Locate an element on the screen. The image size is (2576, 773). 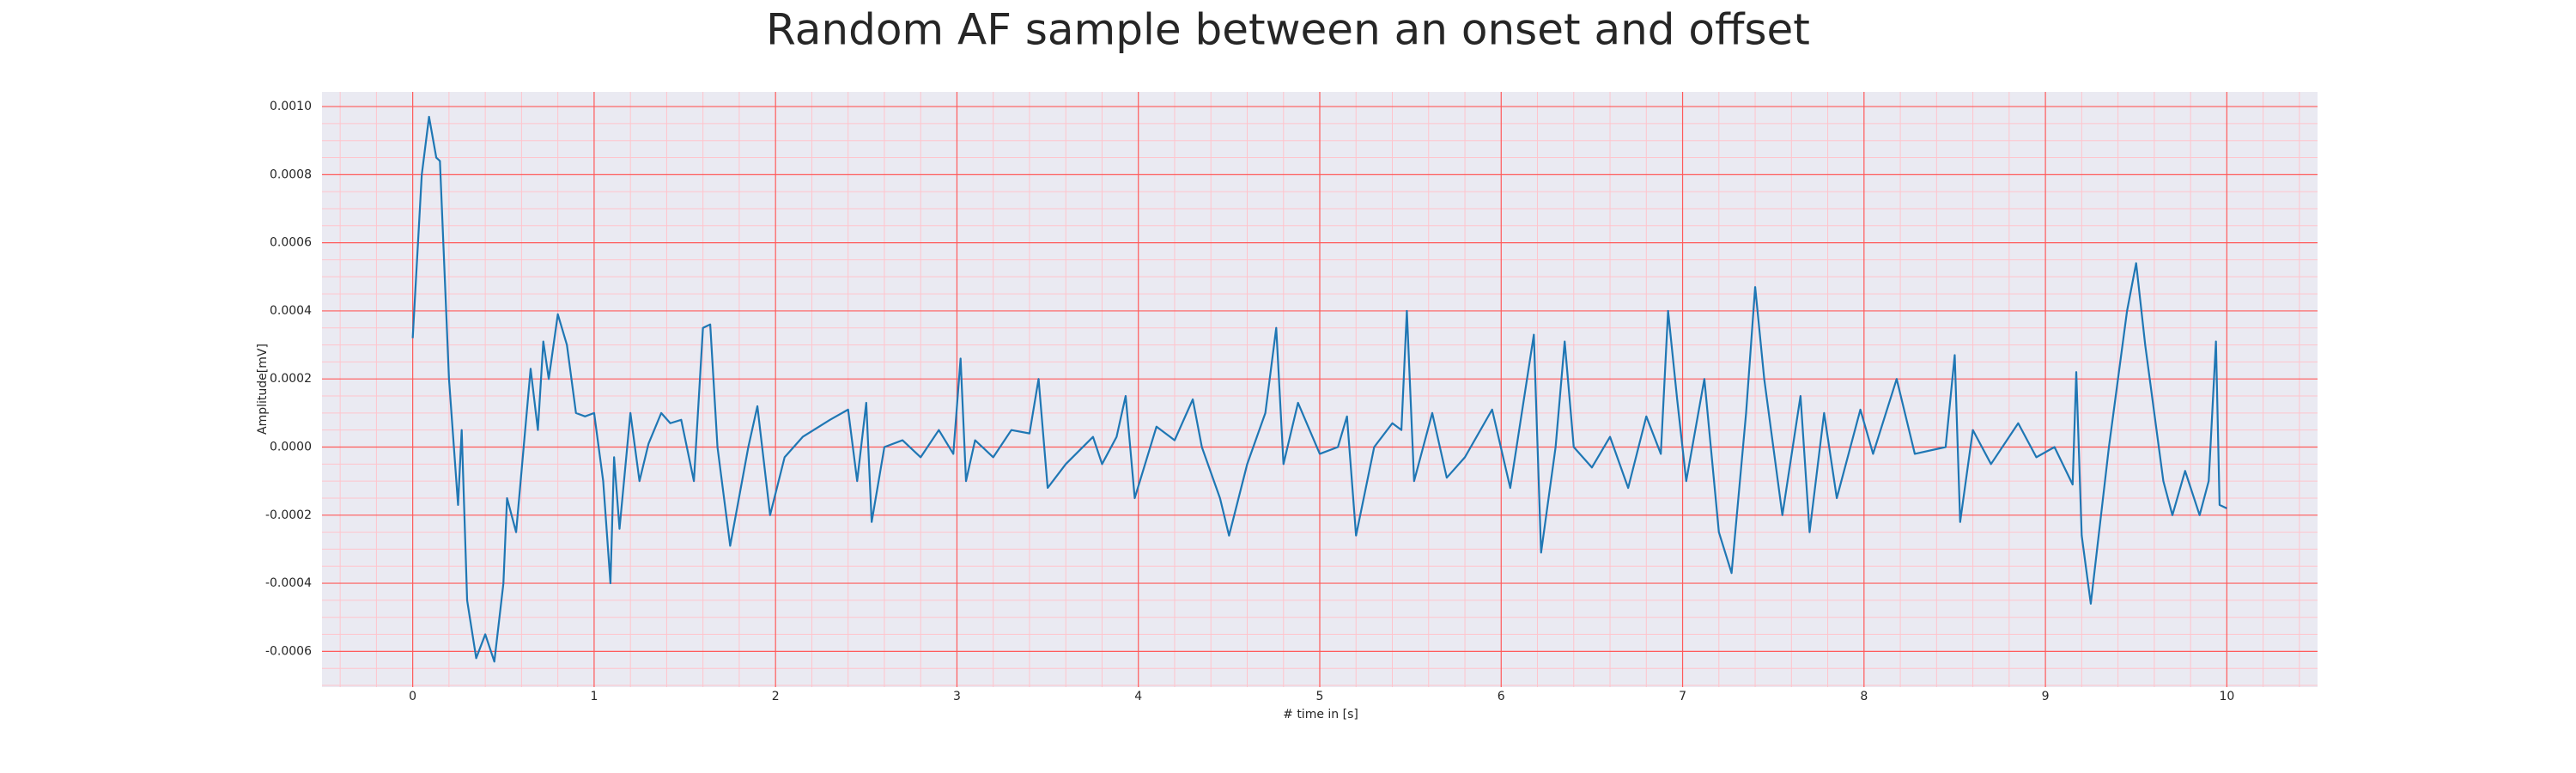
y-tick-label: 0.0010 is located at coordinates (291, 106).